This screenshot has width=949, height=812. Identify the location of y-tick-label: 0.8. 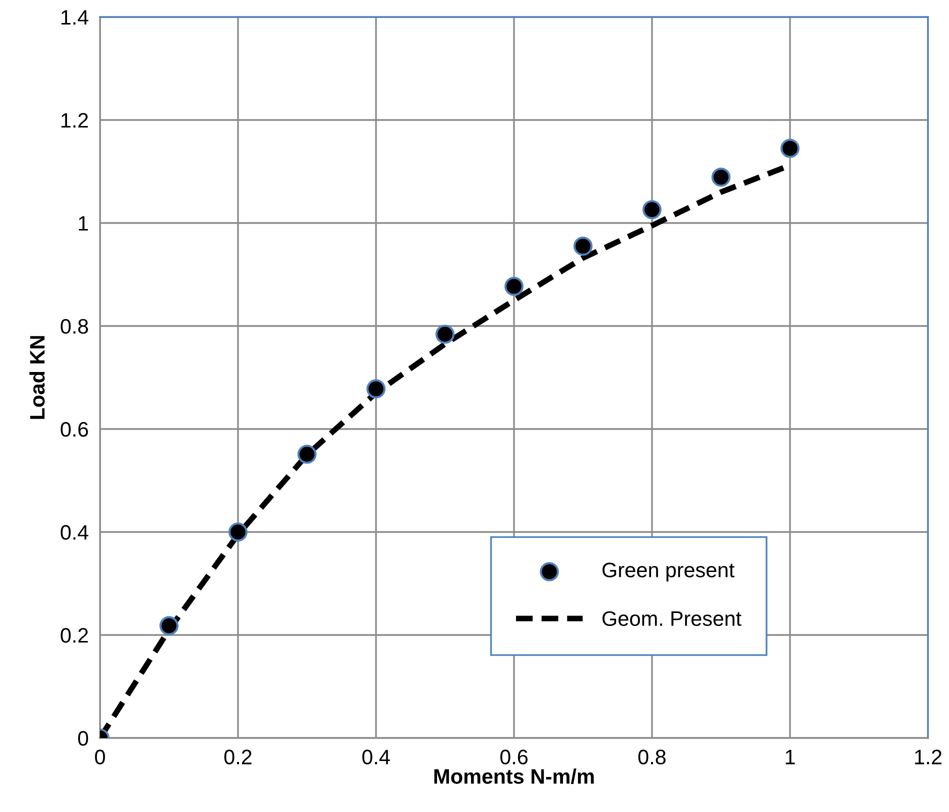
(74, 326).